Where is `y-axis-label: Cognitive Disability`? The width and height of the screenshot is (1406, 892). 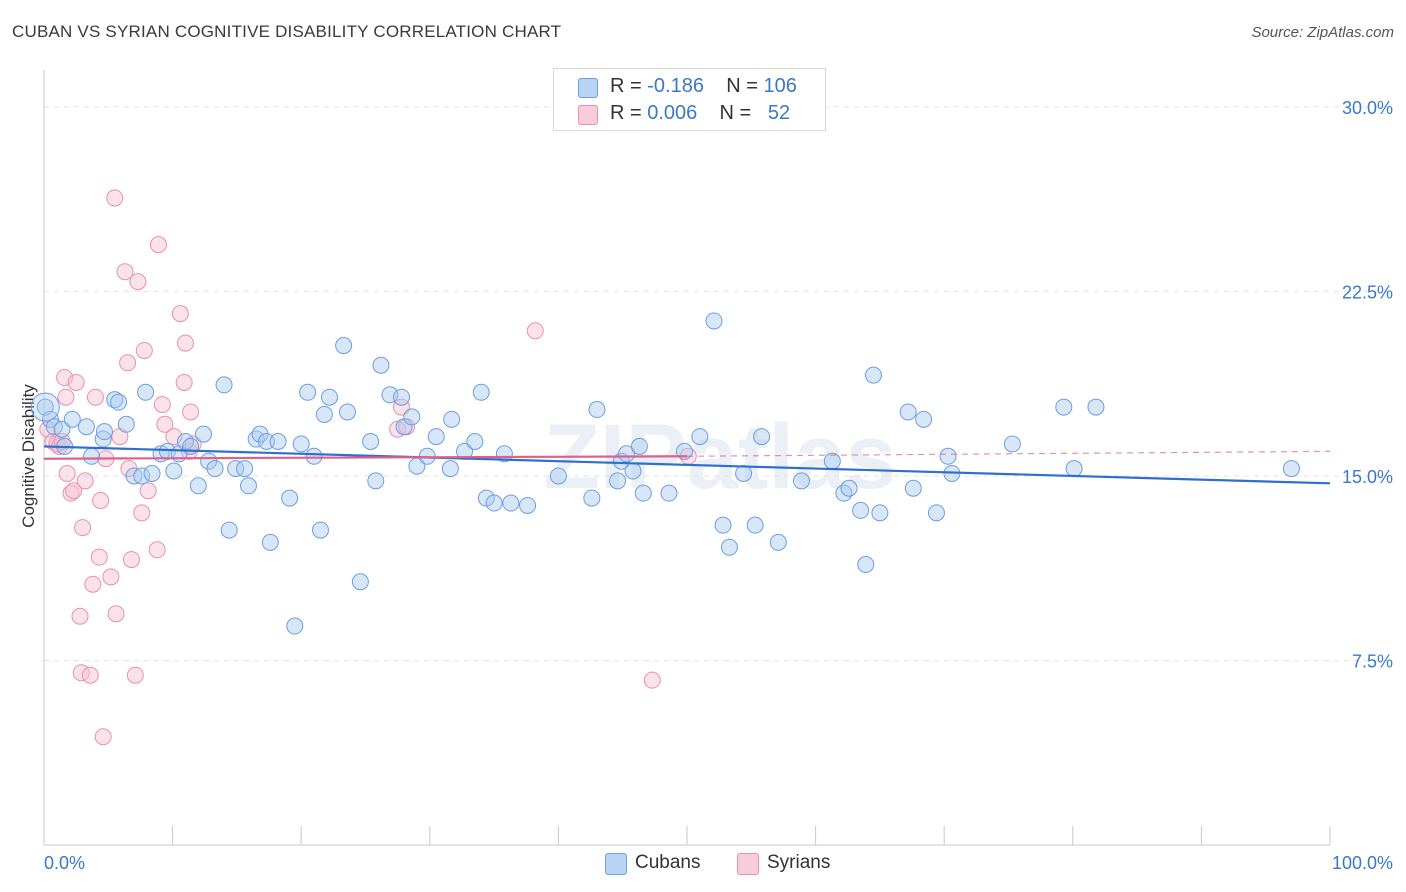
y-axis-label: Cognitive Disability is located at coordinates (28, 456).